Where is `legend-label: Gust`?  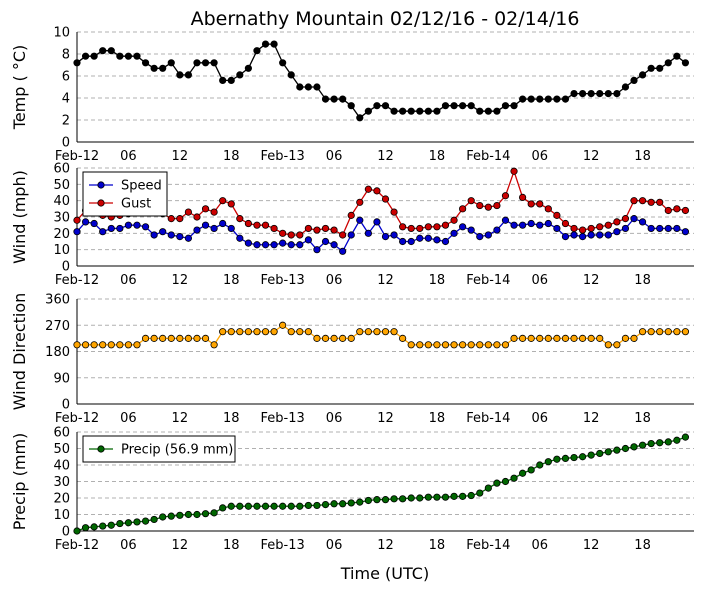
legend-label: Gust is located at coordinates (136, 204).